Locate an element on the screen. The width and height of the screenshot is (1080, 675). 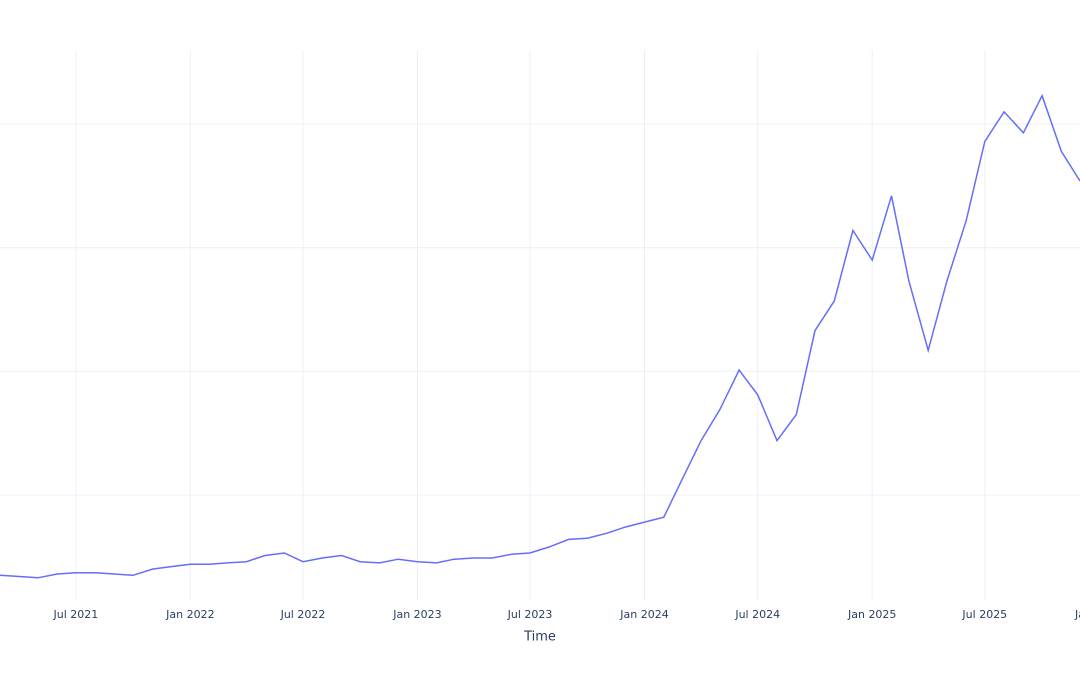
x-tick-label: Jul 2023 is located at coordinates (530, 614).